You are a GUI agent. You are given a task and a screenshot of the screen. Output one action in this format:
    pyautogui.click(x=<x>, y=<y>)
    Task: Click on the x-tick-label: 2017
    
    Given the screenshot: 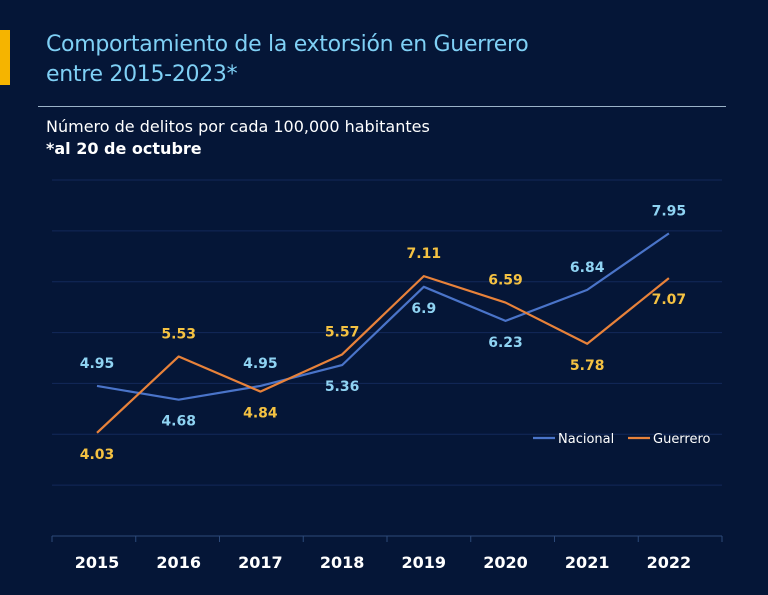 What is the action you would take?
    pyautogui.click(x=260, y=562)
    